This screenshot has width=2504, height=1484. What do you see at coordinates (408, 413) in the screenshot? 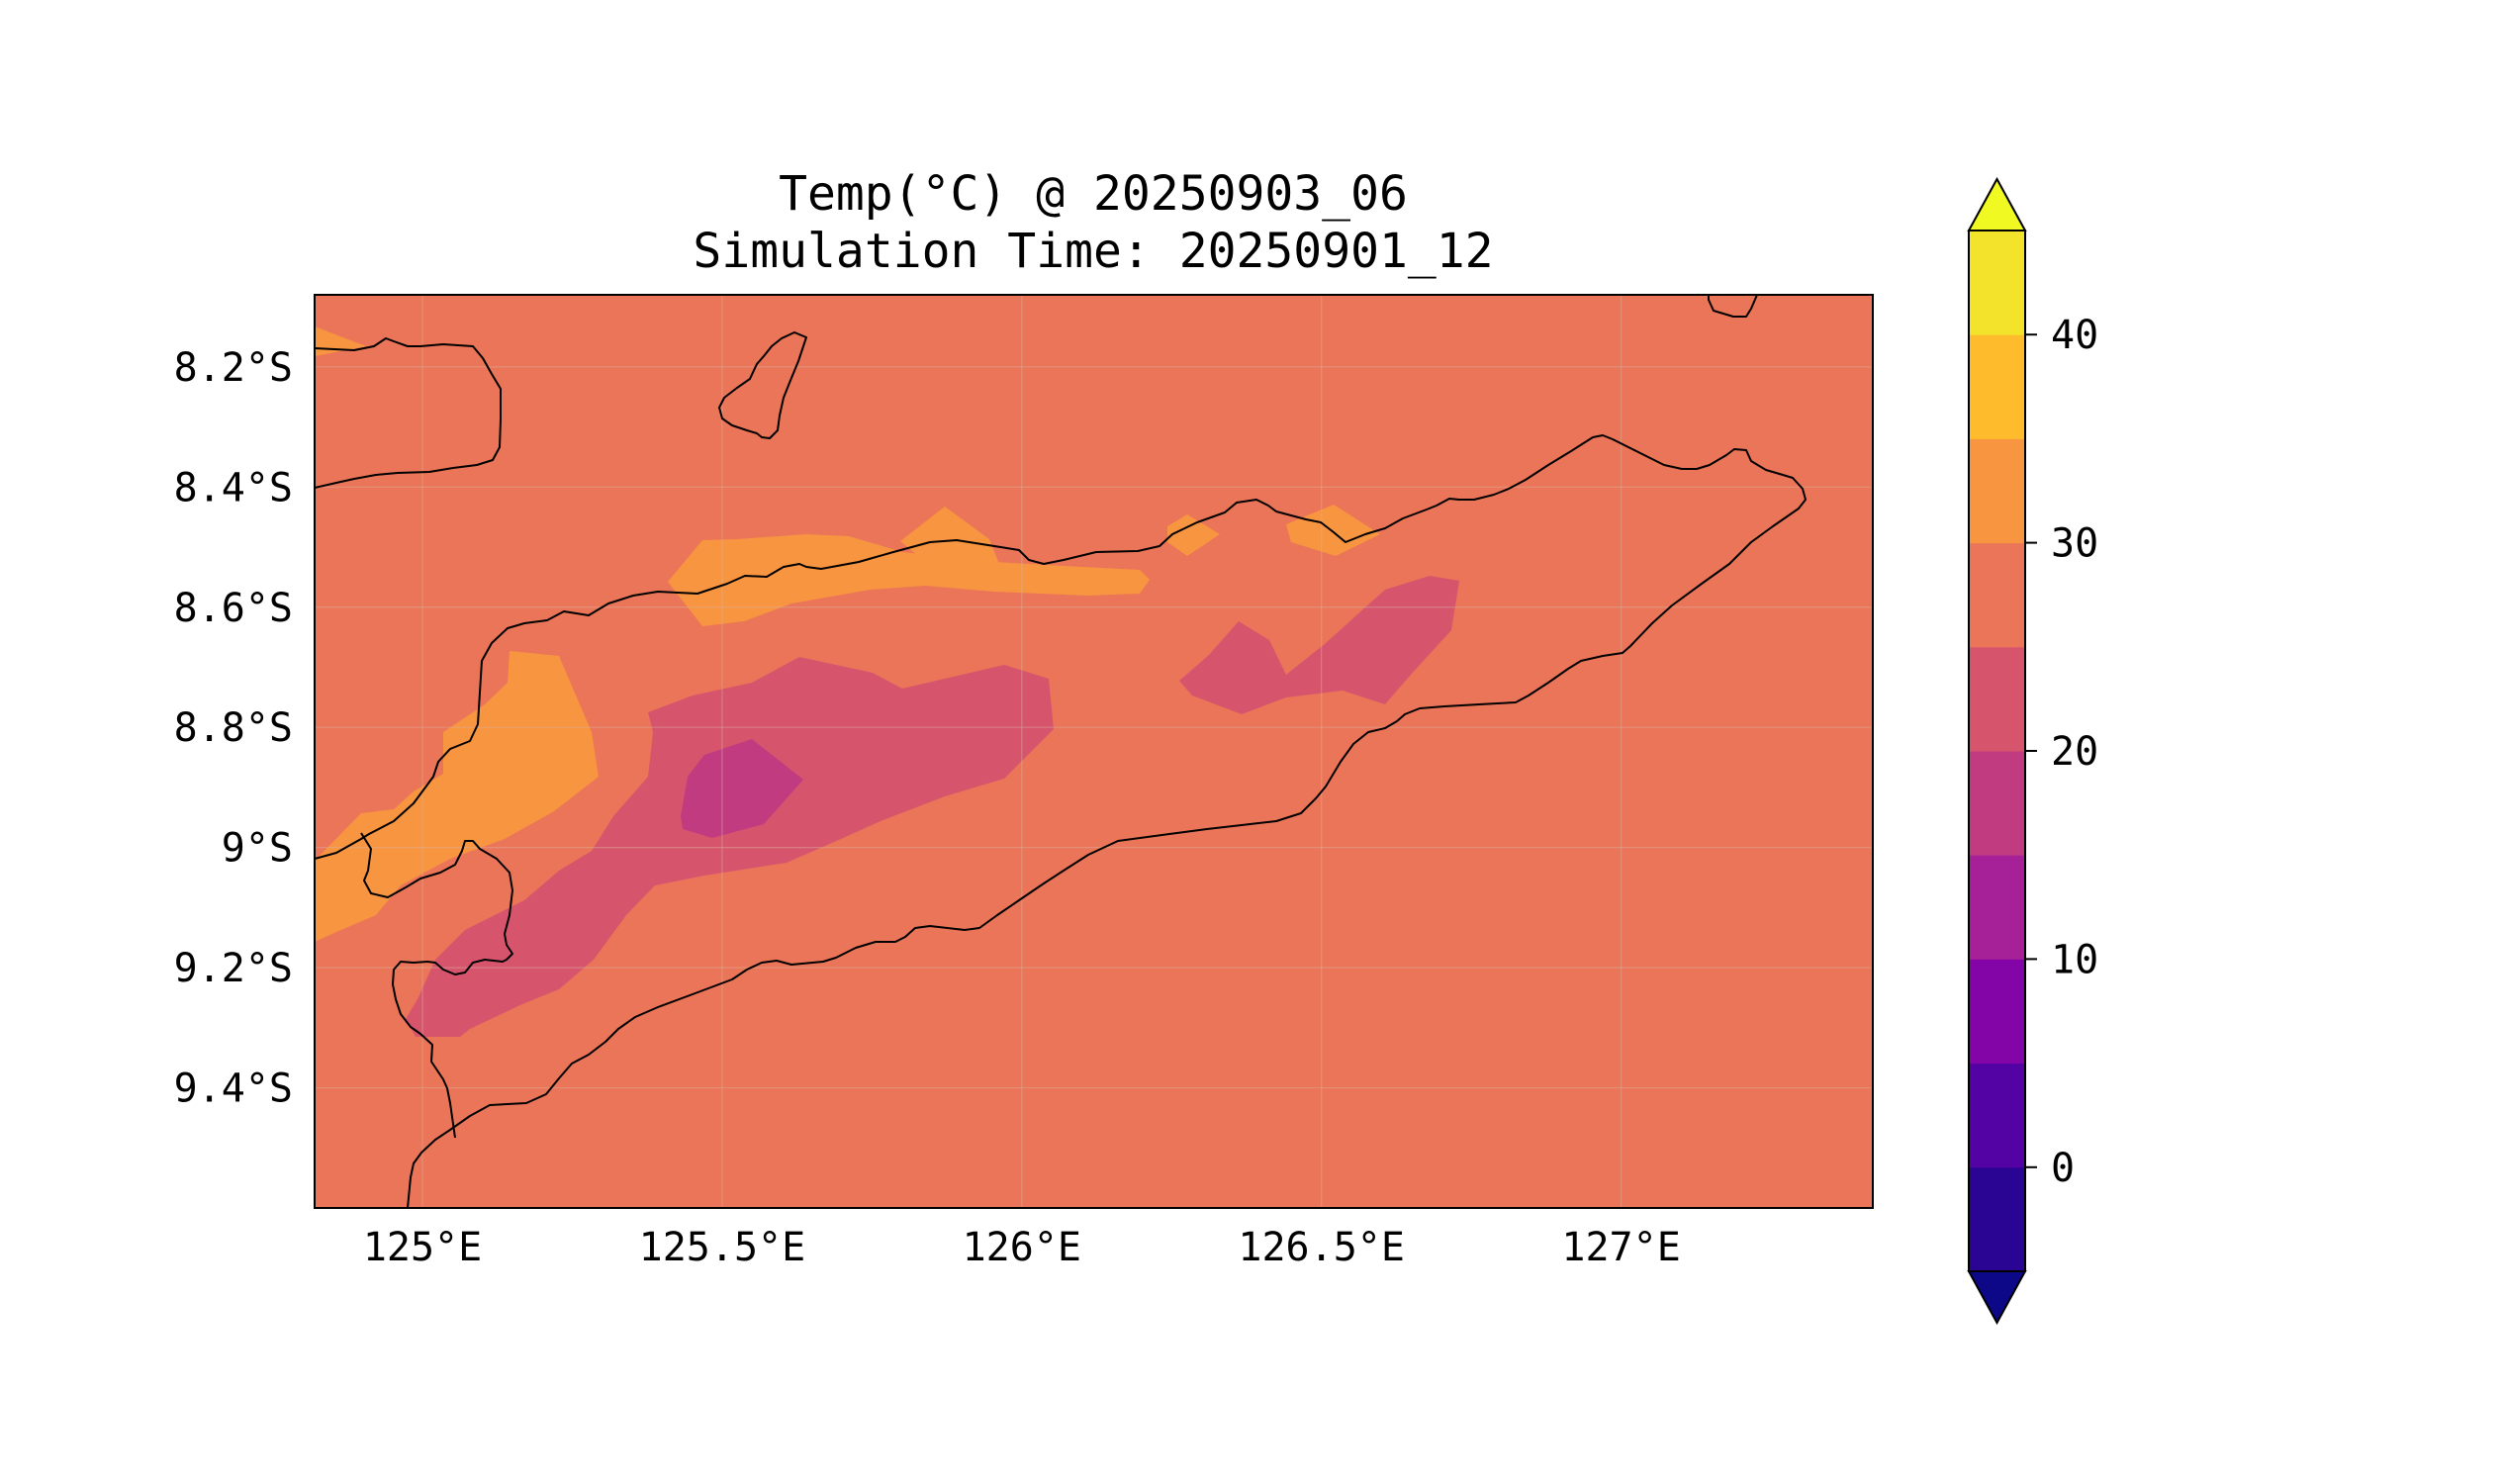
I see `coastline-alor-island` at bounding box center [408, 413].